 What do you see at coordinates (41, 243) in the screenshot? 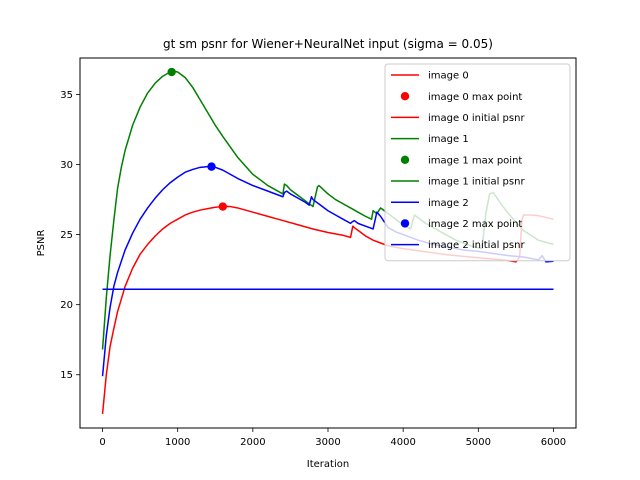
I see `y-axis-label: PSNR` at bounding box center [41, 243].